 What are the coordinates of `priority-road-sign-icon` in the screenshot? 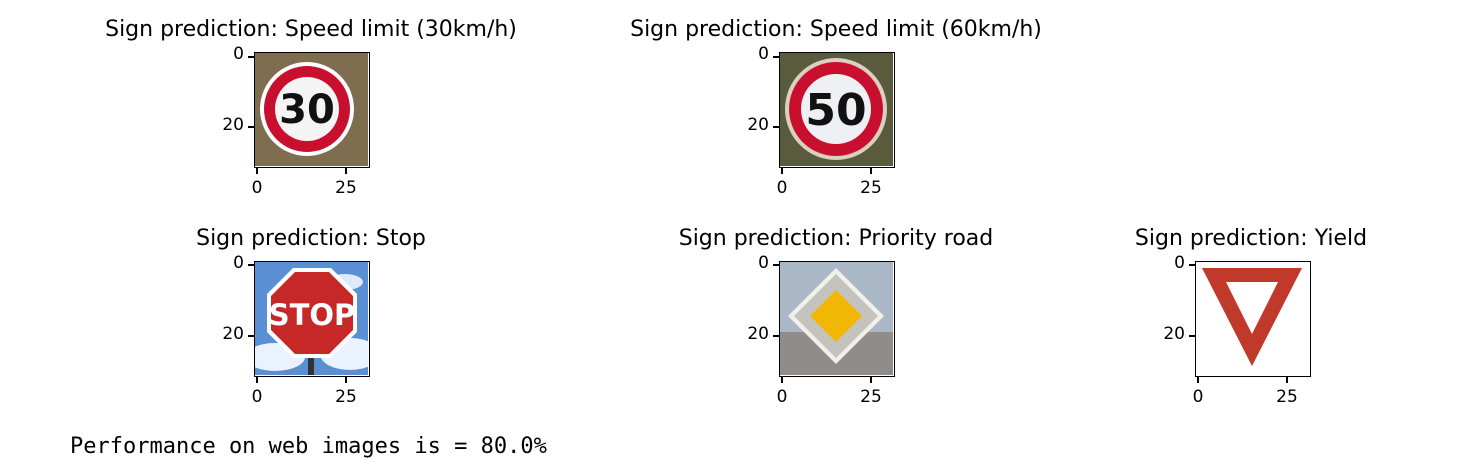 It's located at (836, 318).